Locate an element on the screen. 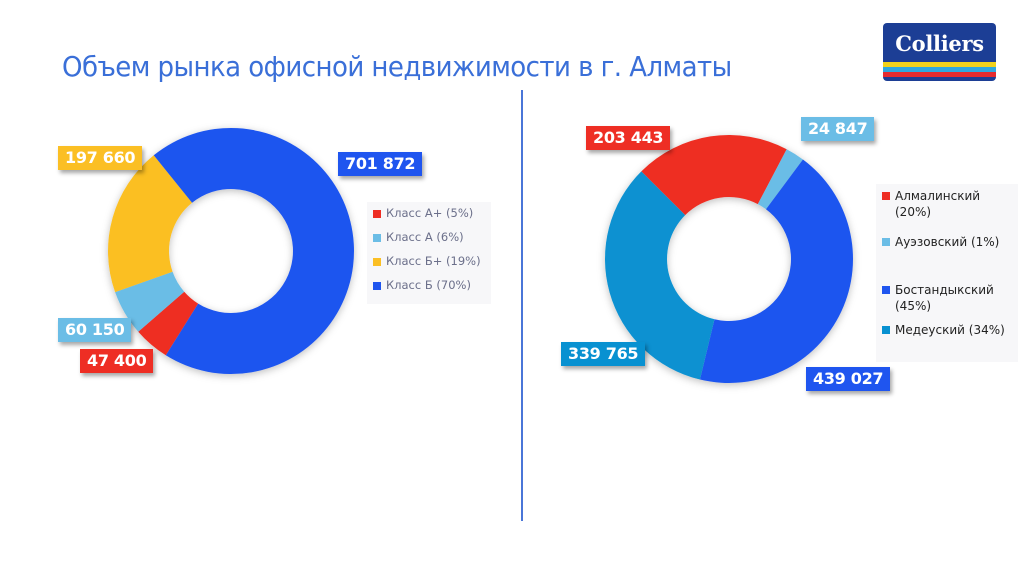 This screenshot has width=1024, height=576. value-label-bostandyk: 439 027 is located at coordinates (848, 379).